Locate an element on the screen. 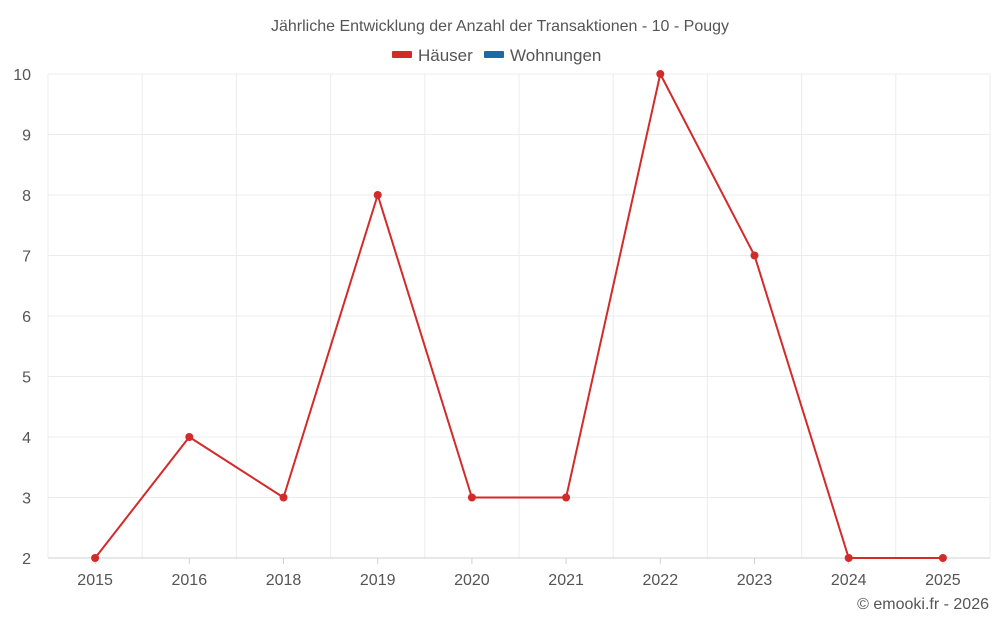 Image resolution: width=1000 pixels, height=625 pixels. x-tick-label: 2024 is located at coordinates (849, 580).